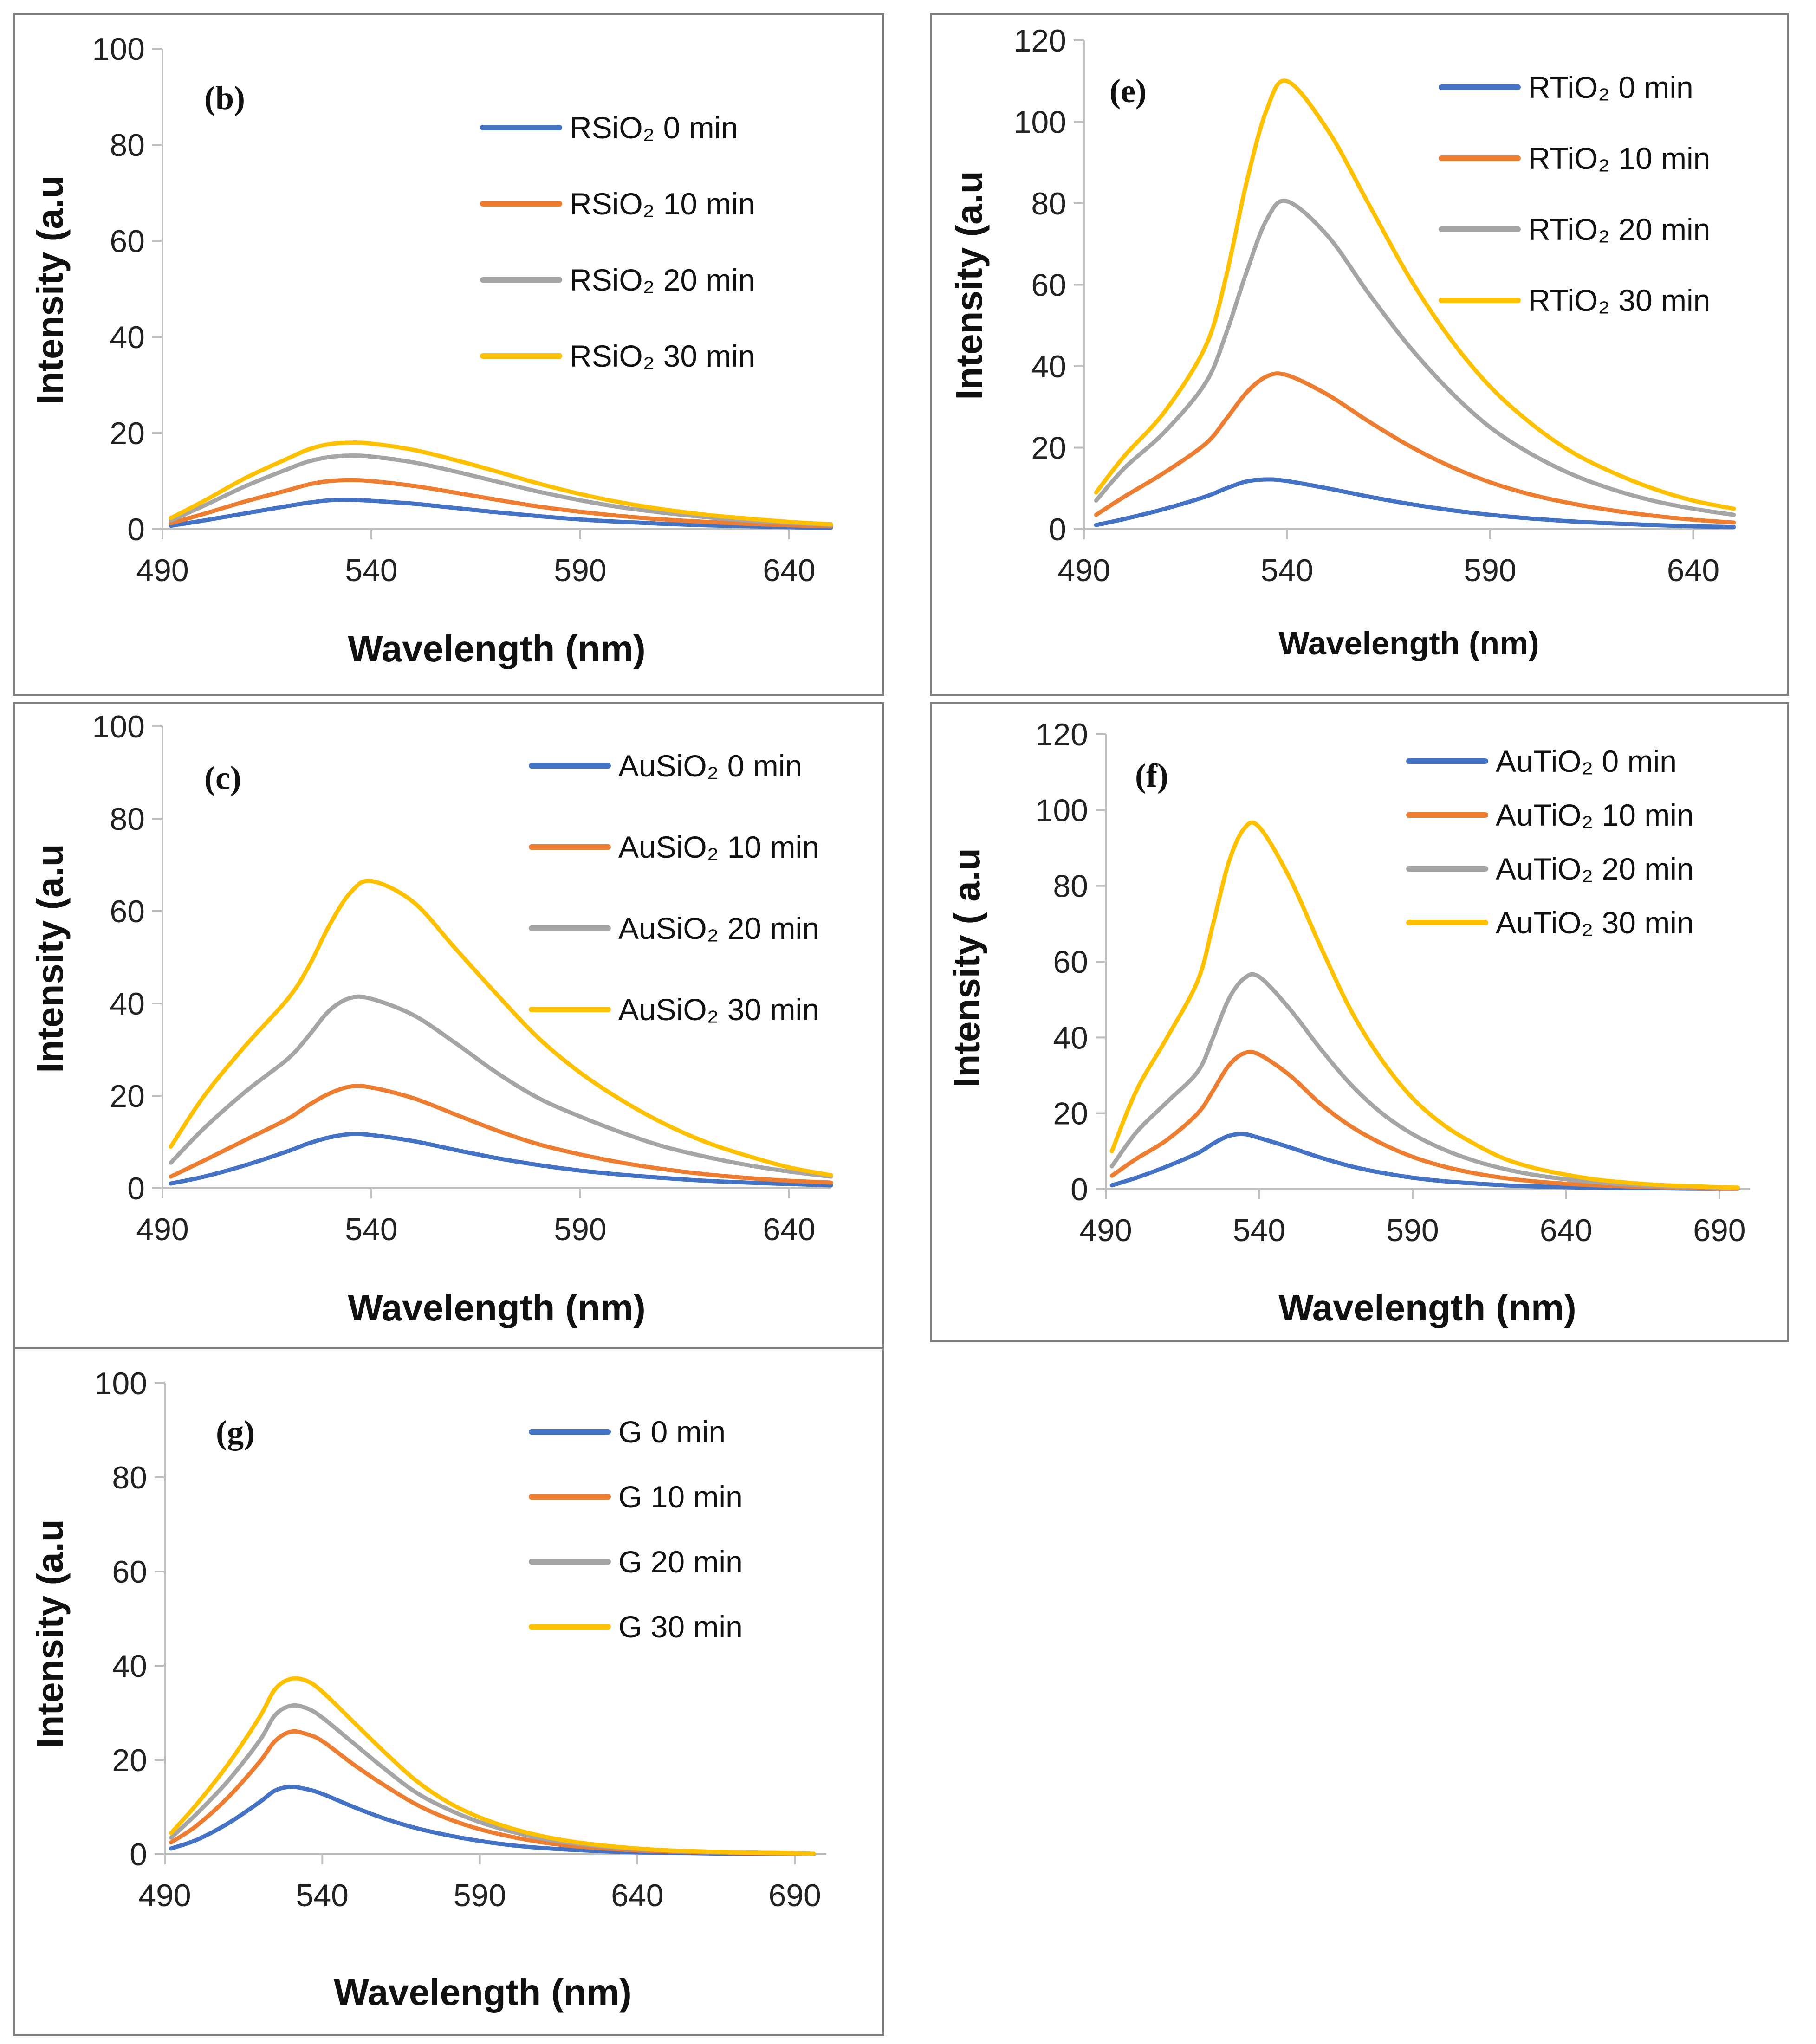 Image resolution: width=1816 pixels, height=2044 pixels. I want to click on legend-label: RSiO₂ 20 min, so click(662, 280).